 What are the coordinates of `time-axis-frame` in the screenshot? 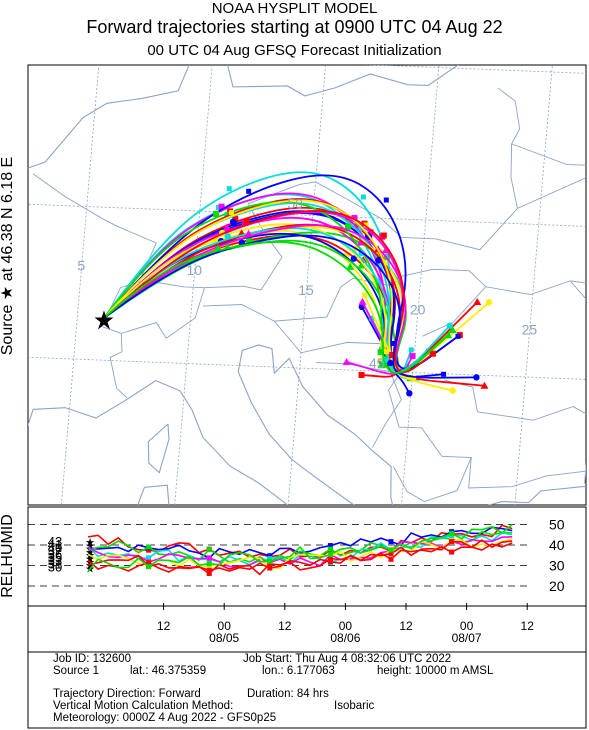 It's located at (307, 629).